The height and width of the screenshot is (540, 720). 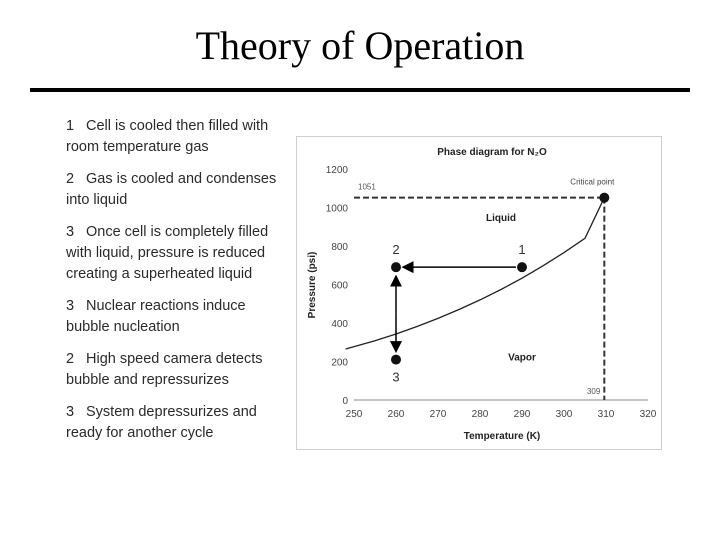 What do you see at coordinates (592, 182) in the screenshot?
I see `critical-point-label: Critical point` at bounding box center [592, 182].